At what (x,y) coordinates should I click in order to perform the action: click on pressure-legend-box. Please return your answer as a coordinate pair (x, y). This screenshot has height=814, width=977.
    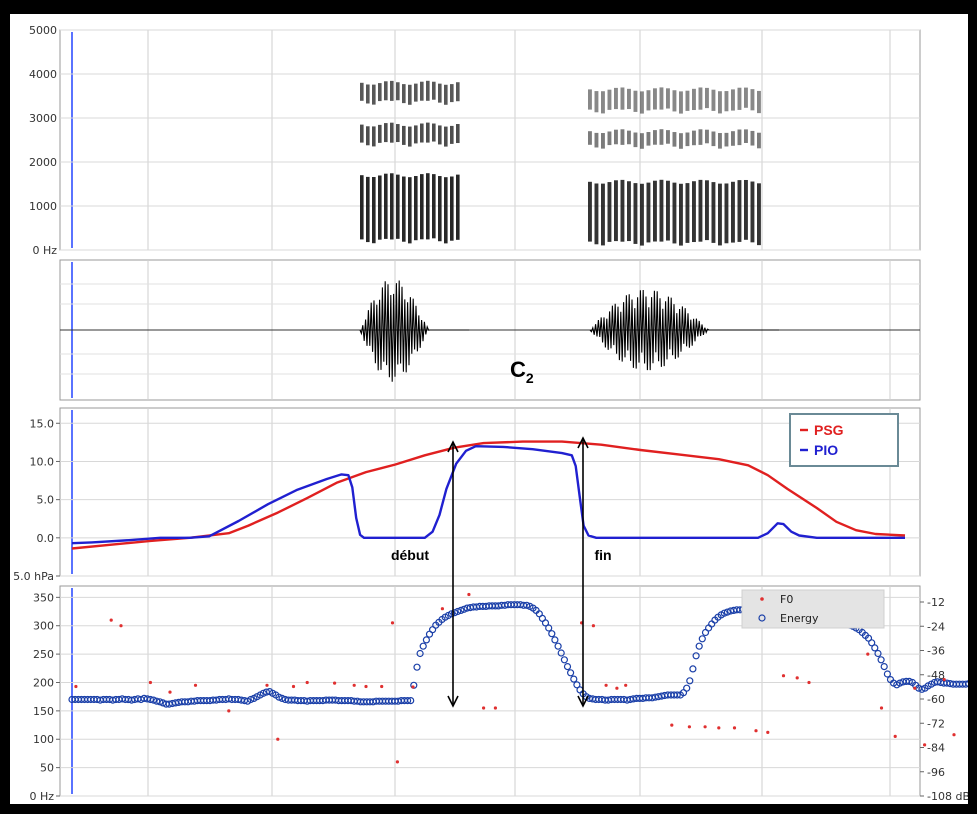
    Looking at the image, I should click on (844, 440).